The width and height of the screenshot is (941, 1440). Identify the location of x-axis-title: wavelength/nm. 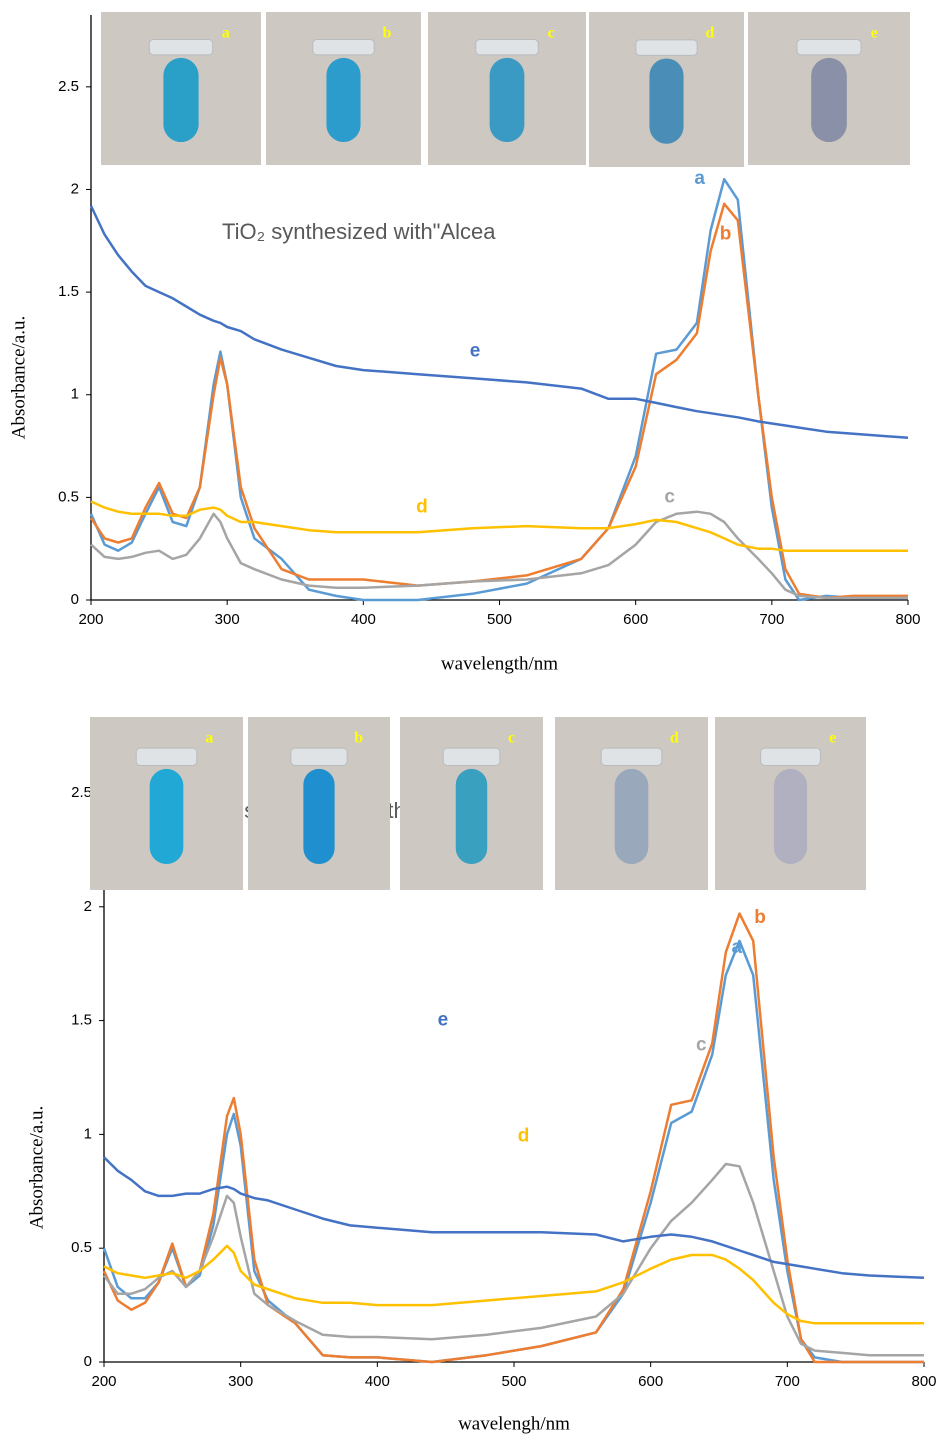
(499, 663).